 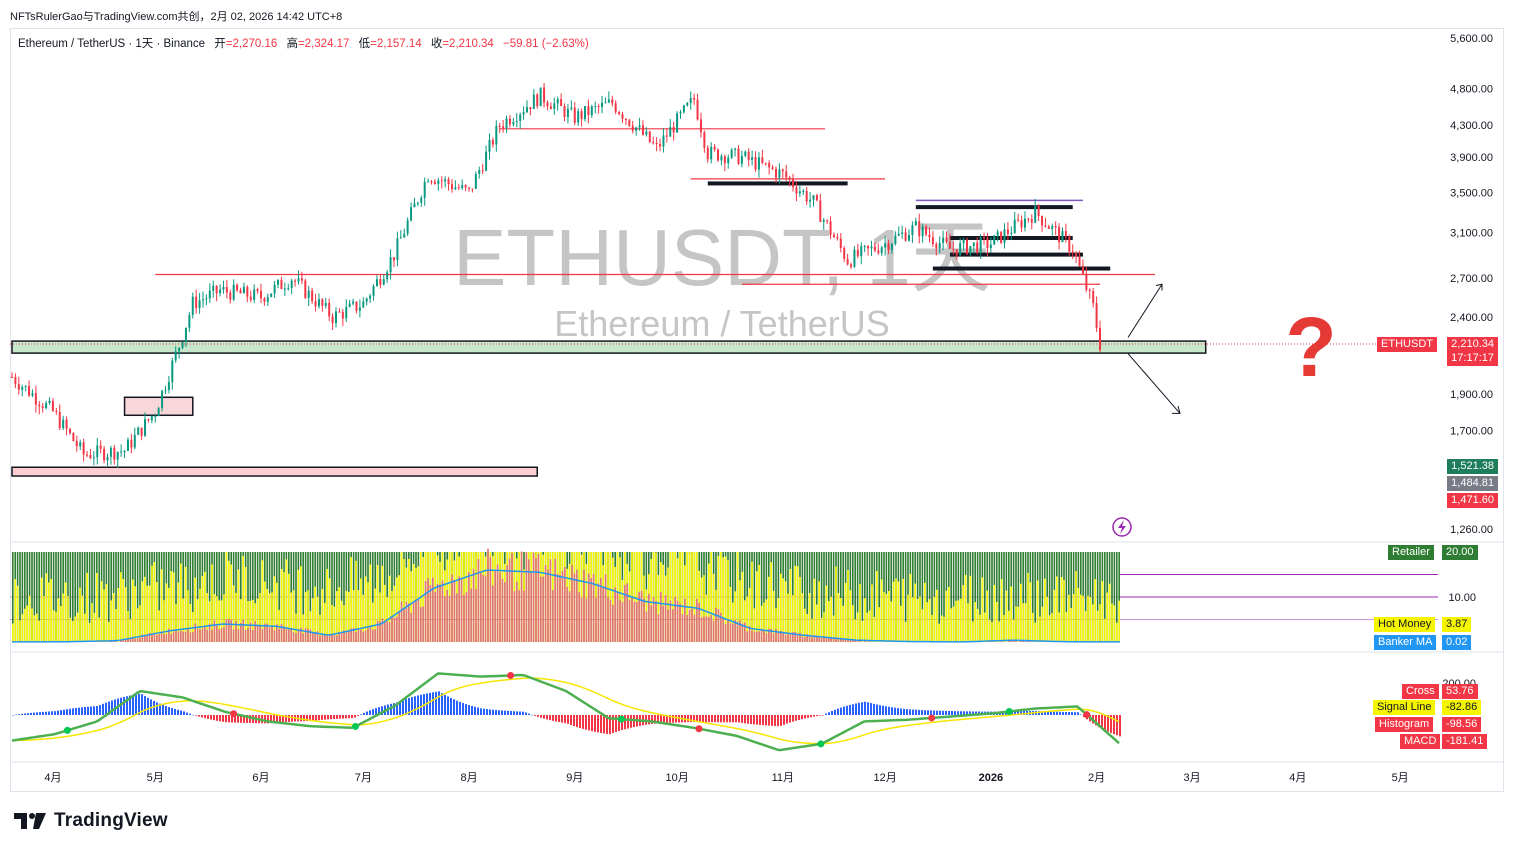 I want to click on capital-flow-pane: 10.00, so click(x=743, y=595).